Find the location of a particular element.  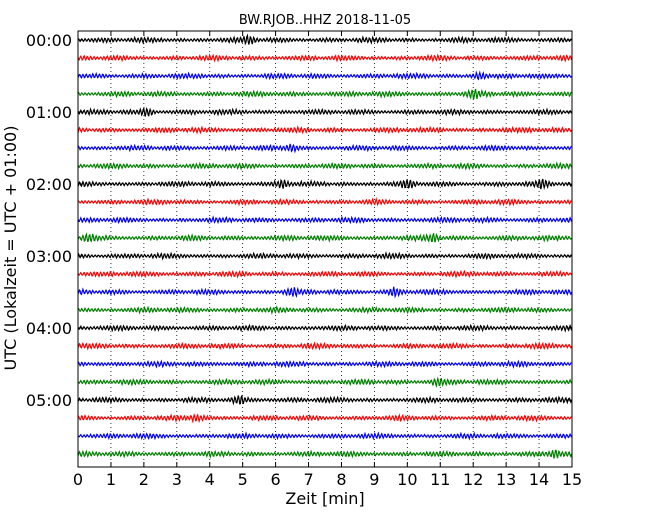

x-tick-label: 15 is located at coordinates (572, 479).